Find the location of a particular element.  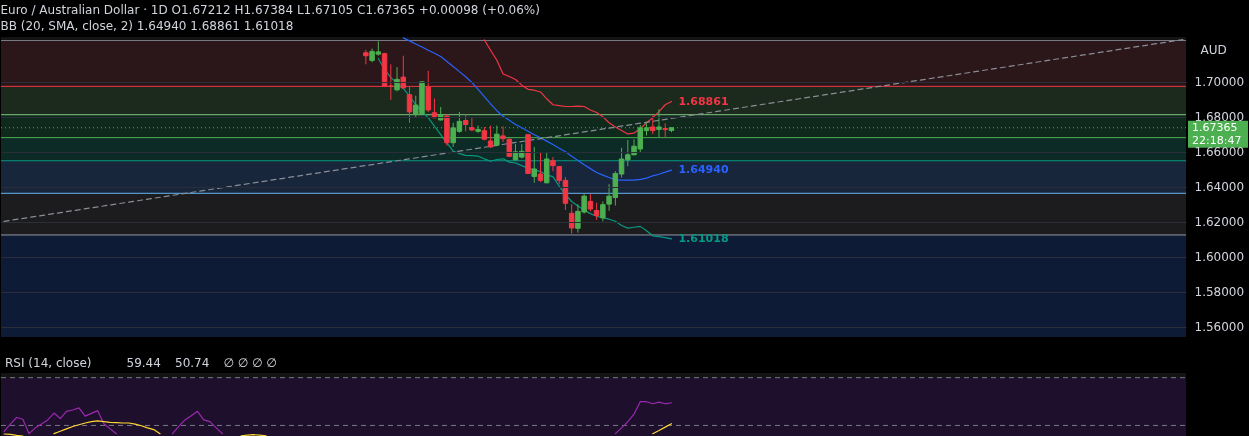

y-tick-label: 1.58000 is located at coordinates (1219, 292).